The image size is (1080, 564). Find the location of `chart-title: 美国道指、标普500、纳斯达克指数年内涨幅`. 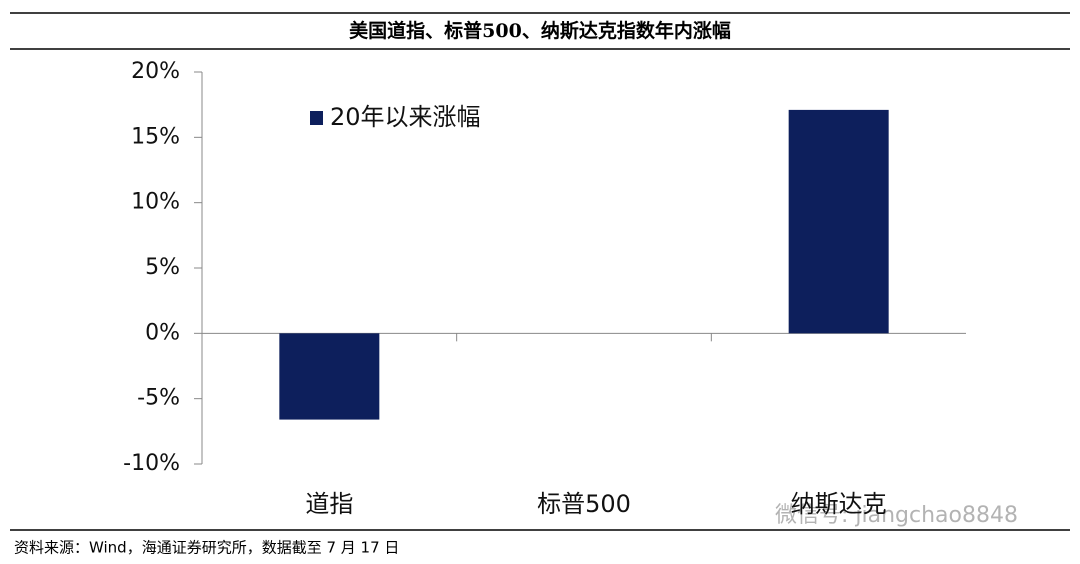

chart-title: 美国道指、标普500、纳斯达克指数年内涨幅 is located at coordinates (540, 30).